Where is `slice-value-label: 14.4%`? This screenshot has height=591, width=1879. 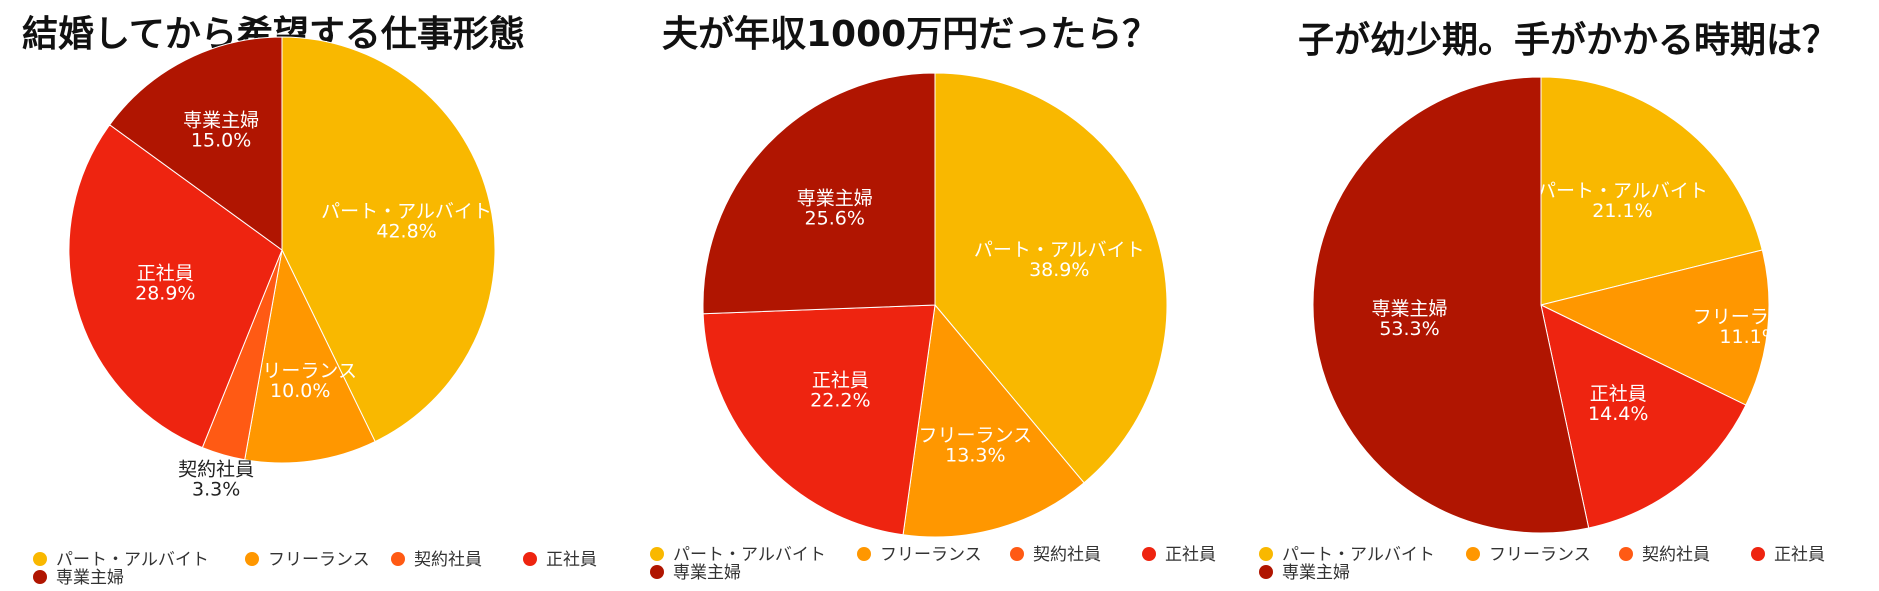
slice-value-label: 14.4% is located at coordinates (1618, 414).